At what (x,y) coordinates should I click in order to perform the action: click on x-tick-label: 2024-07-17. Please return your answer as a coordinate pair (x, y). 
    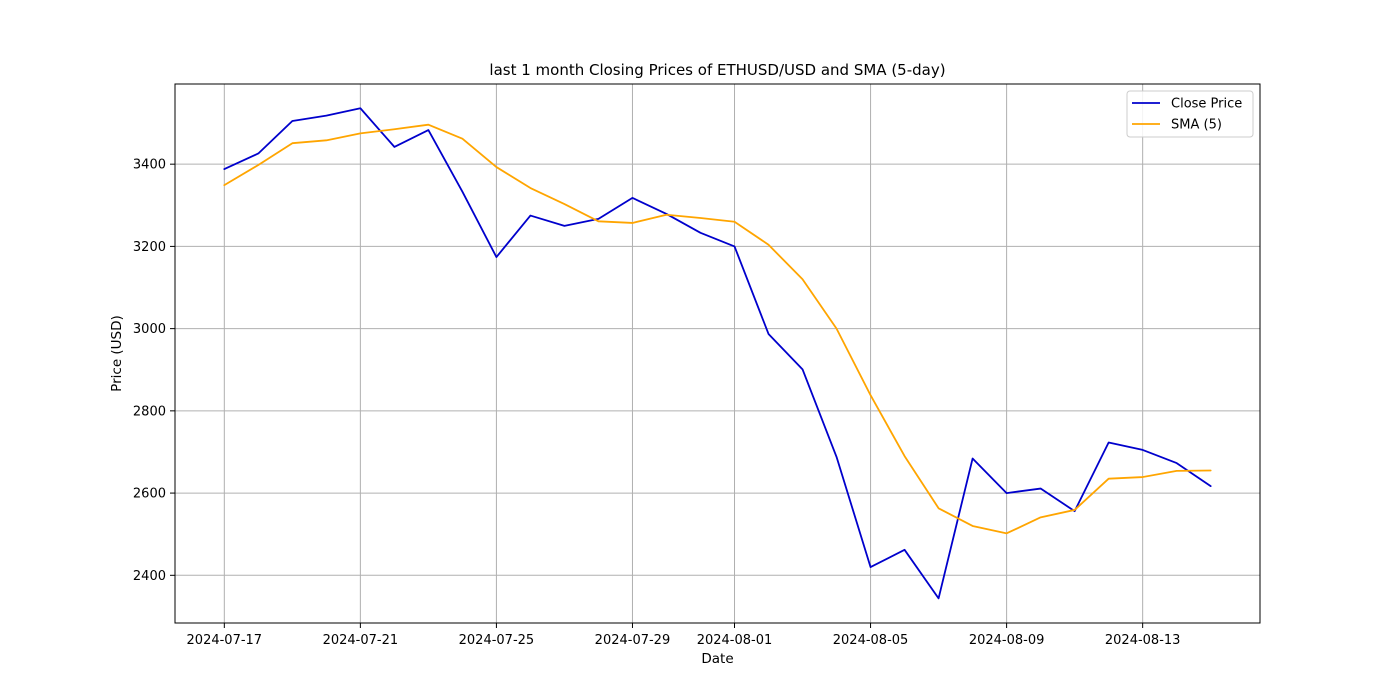
    Looking at the image, I should click on (225, 640).